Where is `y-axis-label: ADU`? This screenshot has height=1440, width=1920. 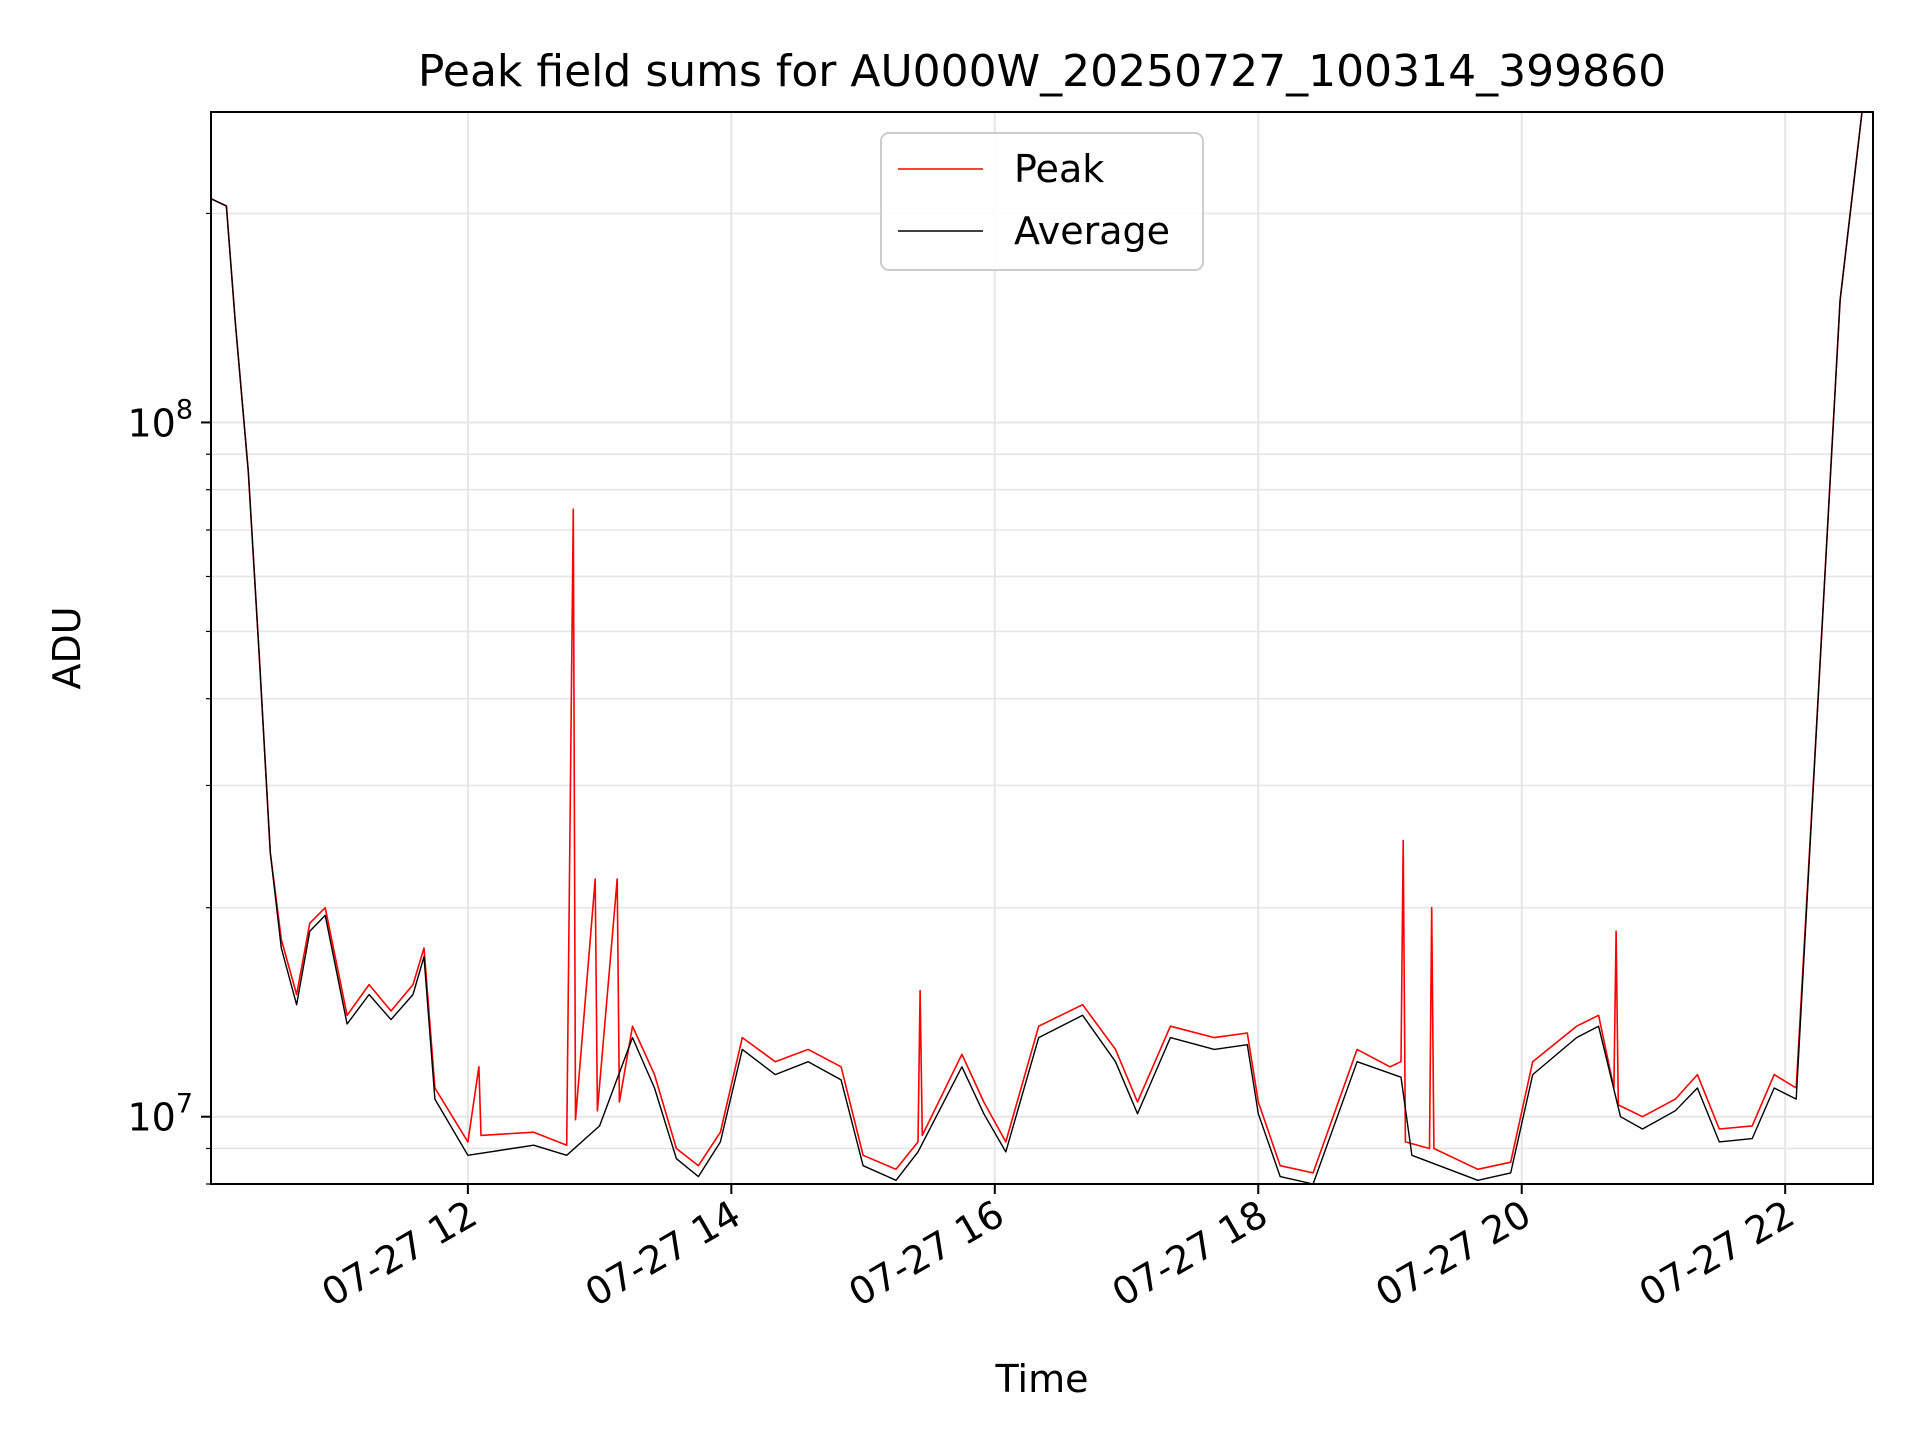
y-axis-label: ADU is located at coordinates (67, 647).